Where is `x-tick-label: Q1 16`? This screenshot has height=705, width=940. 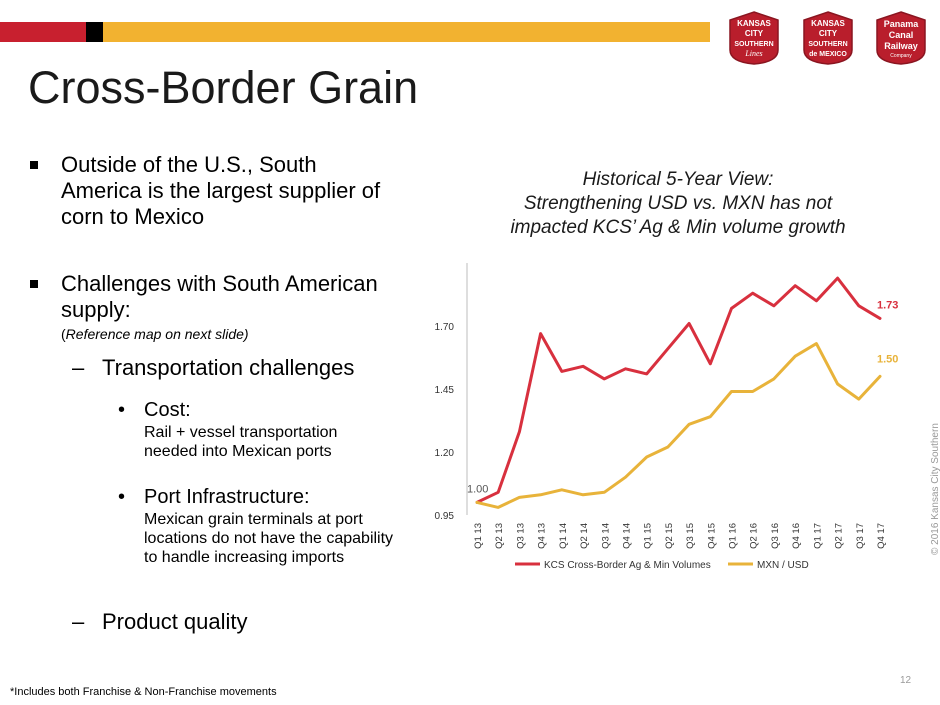
x-tick-label: Q1 16 is located at coordinates (733, 536).